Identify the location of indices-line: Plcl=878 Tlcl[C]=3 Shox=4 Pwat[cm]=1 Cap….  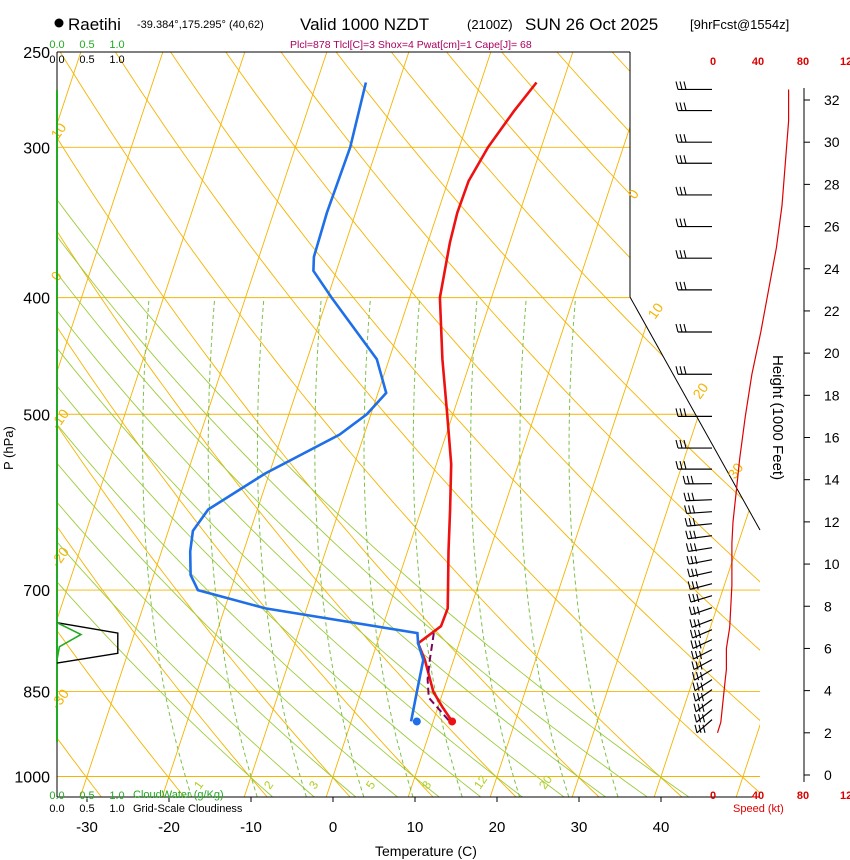
(411, 45).